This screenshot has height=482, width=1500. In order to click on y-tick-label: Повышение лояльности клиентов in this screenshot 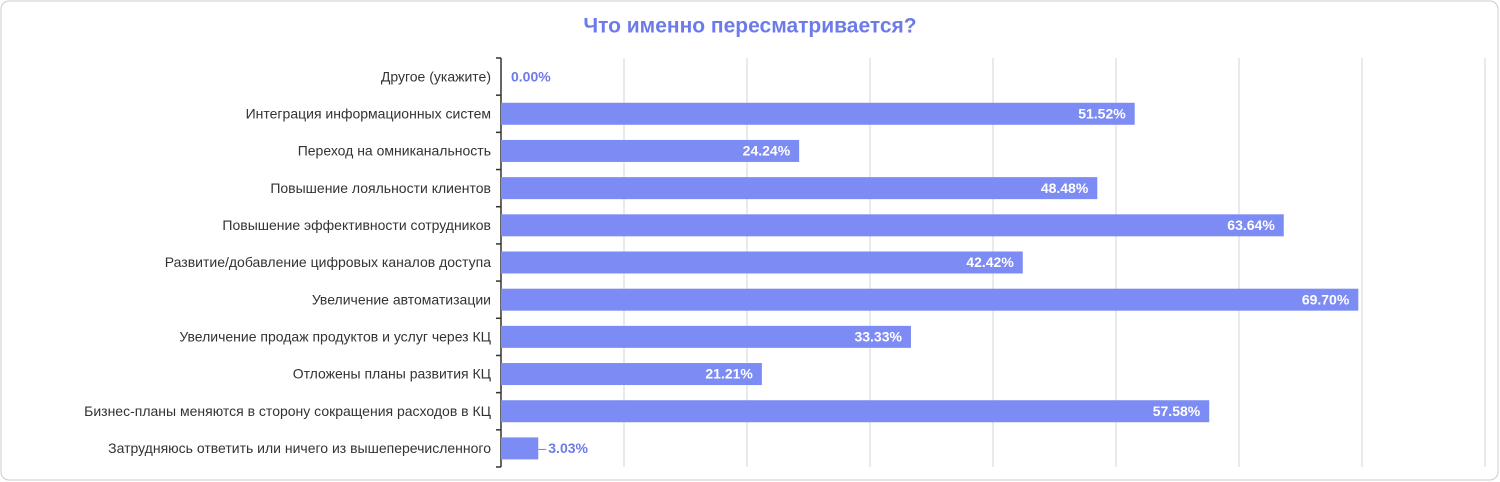, I will do `click(380, 188)`.